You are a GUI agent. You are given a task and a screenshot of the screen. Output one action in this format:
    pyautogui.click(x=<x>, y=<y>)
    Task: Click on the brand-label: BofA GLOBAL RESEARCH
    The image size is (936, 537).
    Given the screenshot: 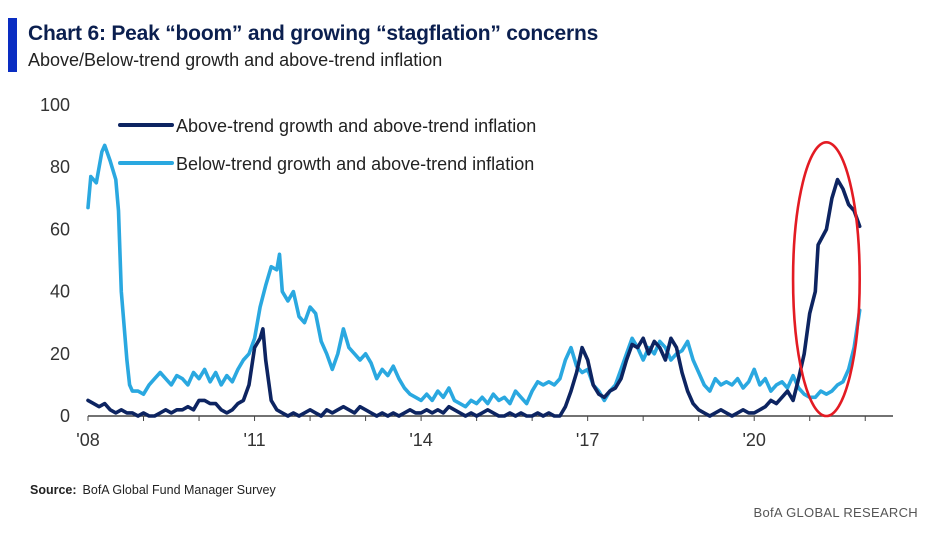 What is the action you would take?
    pyautogui.click(x=835, y=512)
    